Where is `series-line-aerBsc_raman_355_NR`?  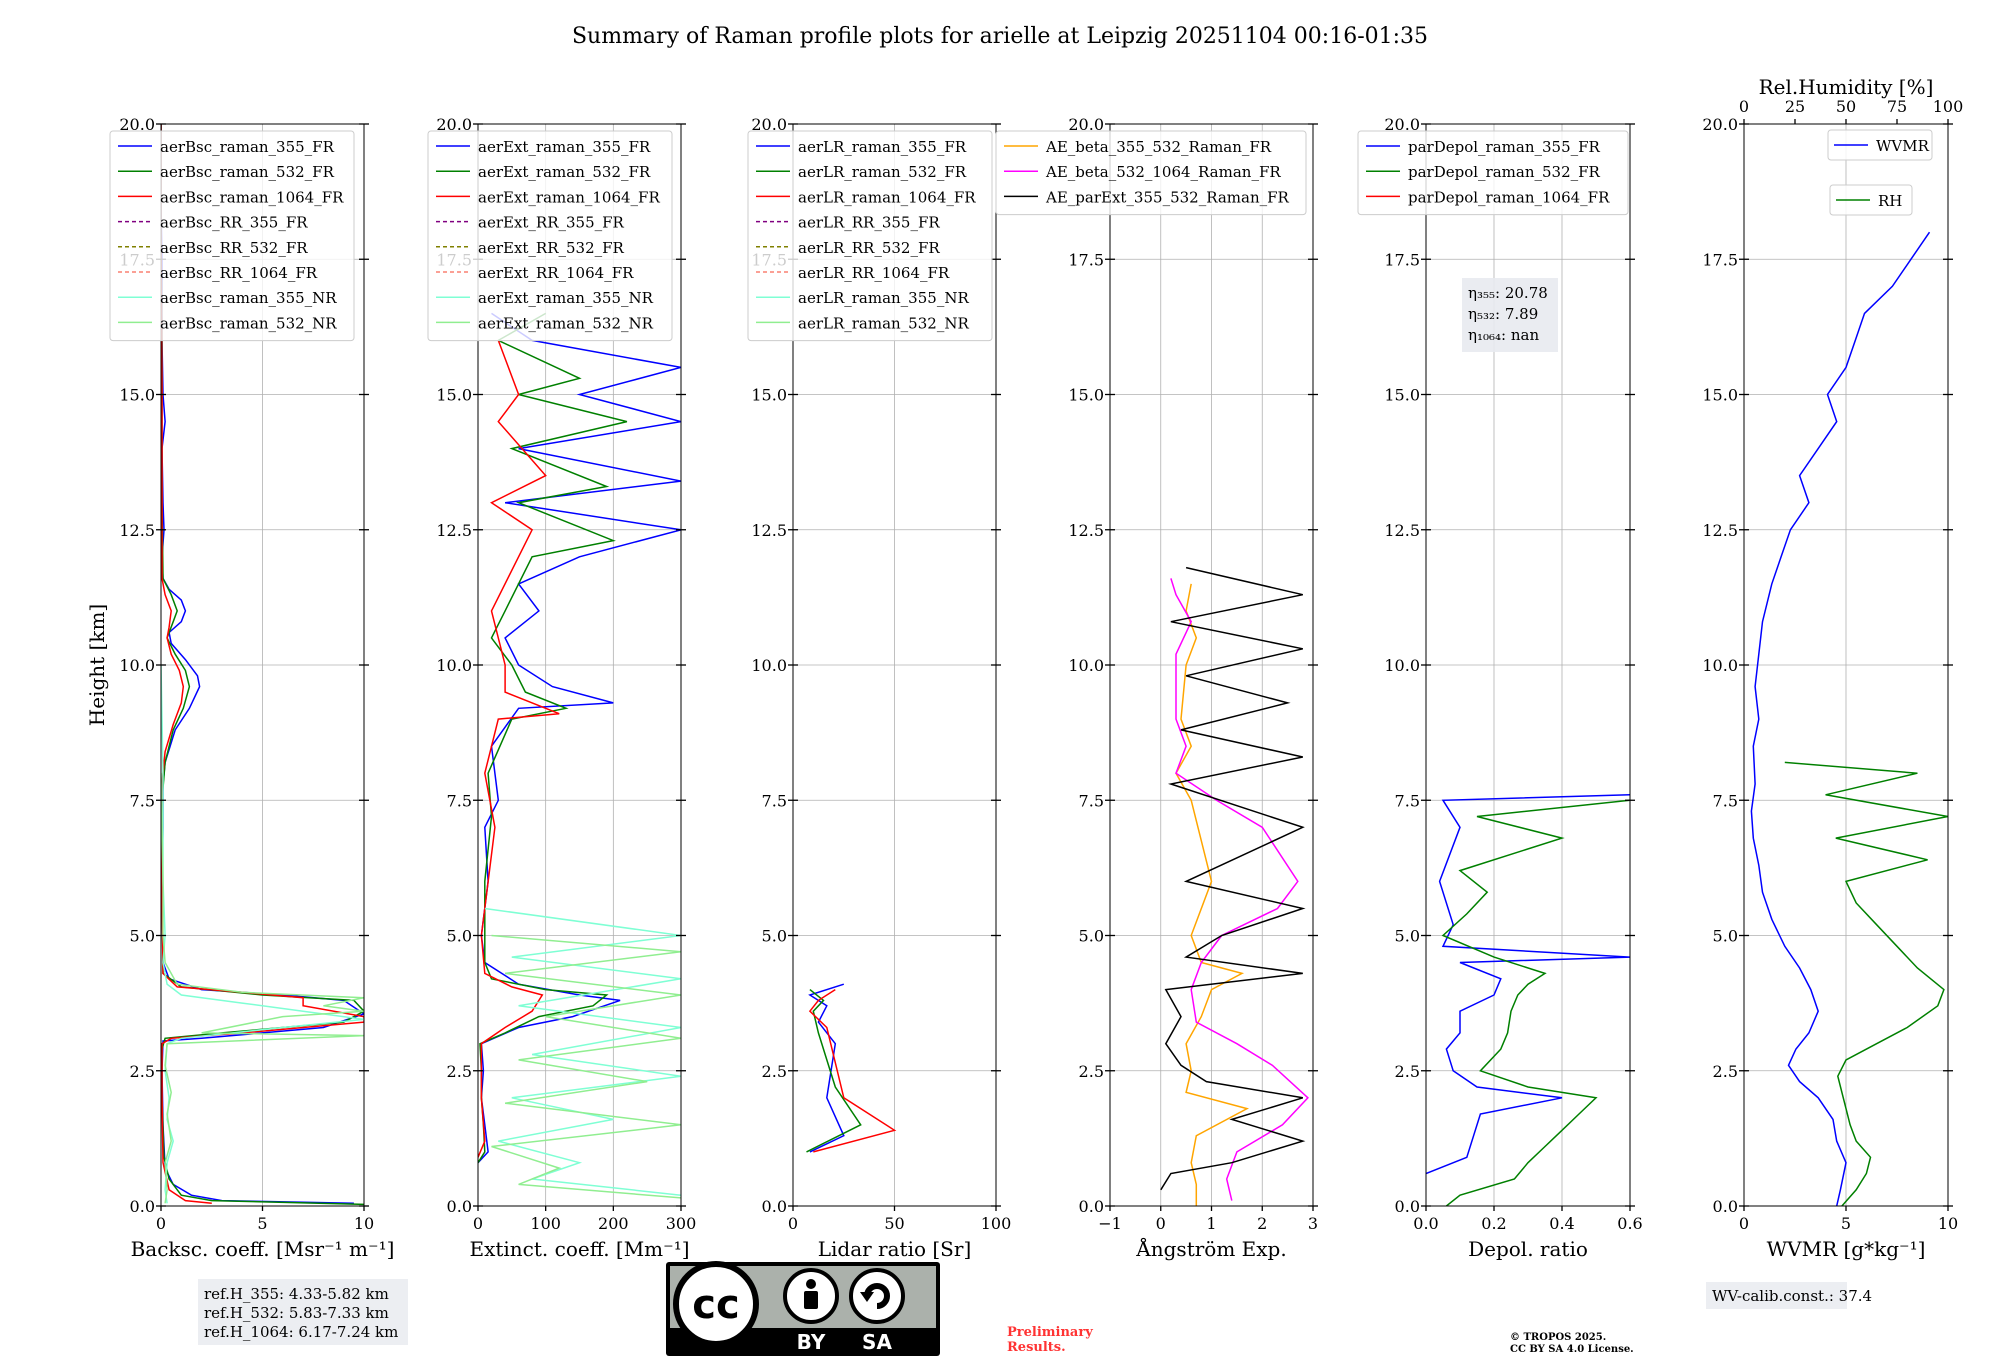 series-line-aerBsc_raman_355_NR is located at coordinates (262, 934).